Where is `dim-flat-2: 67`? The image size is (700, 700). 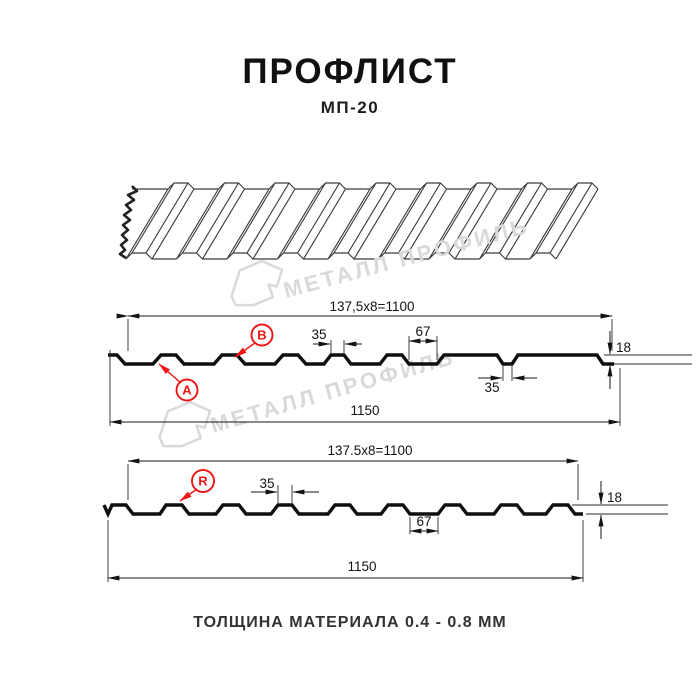 dim-flat-2: 67 is located at coordinates (423, 521).